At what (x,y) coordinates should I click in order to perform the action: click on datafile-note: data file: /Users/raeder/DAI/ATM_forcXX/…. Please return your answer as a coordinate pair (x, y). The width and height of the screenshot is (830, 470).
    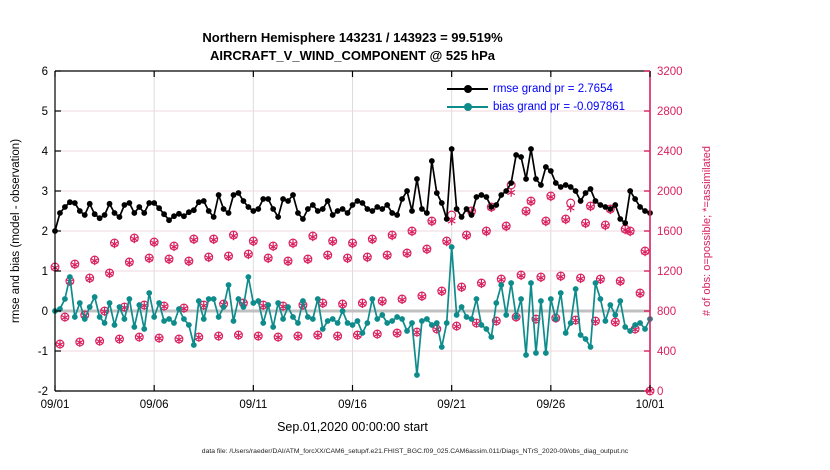
    Looking at the image, I should click on (415, 451).